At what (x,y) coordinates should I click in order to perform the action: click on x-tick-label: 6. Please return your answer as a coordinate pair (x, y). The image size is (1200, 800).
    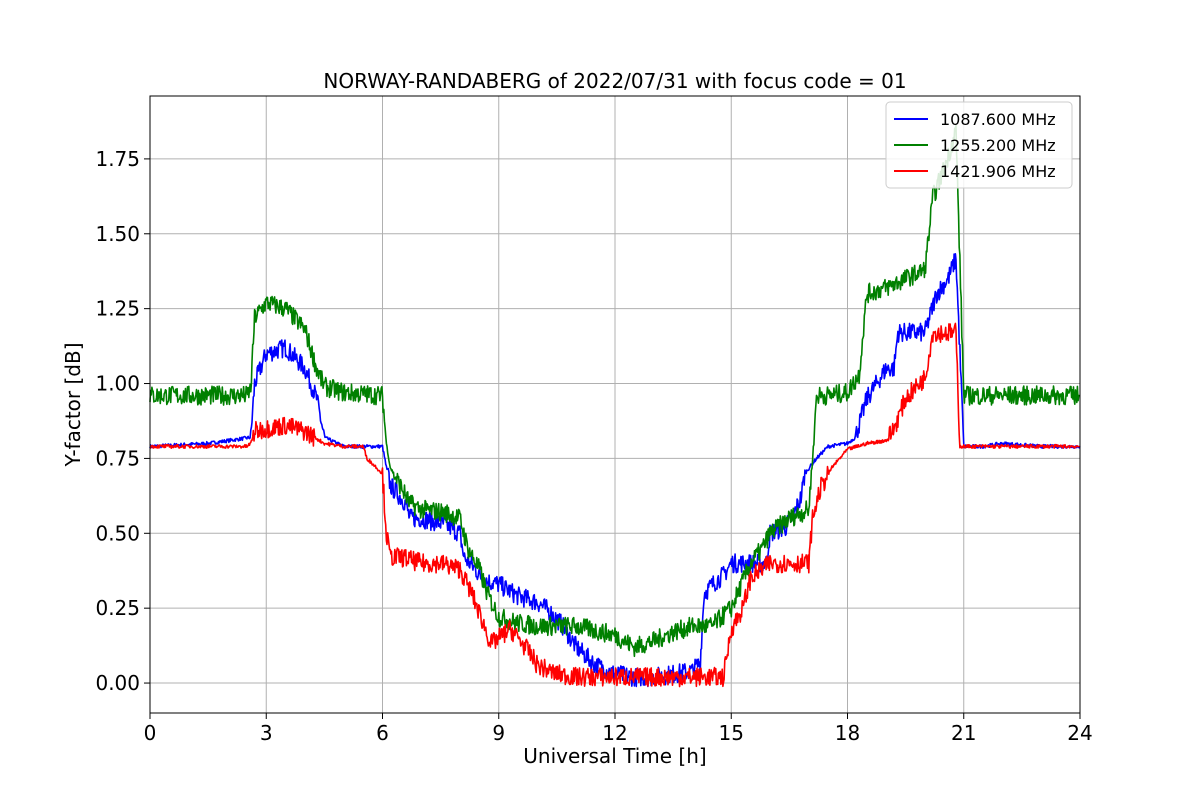
    Looking at the image, I should click on (382, 733).